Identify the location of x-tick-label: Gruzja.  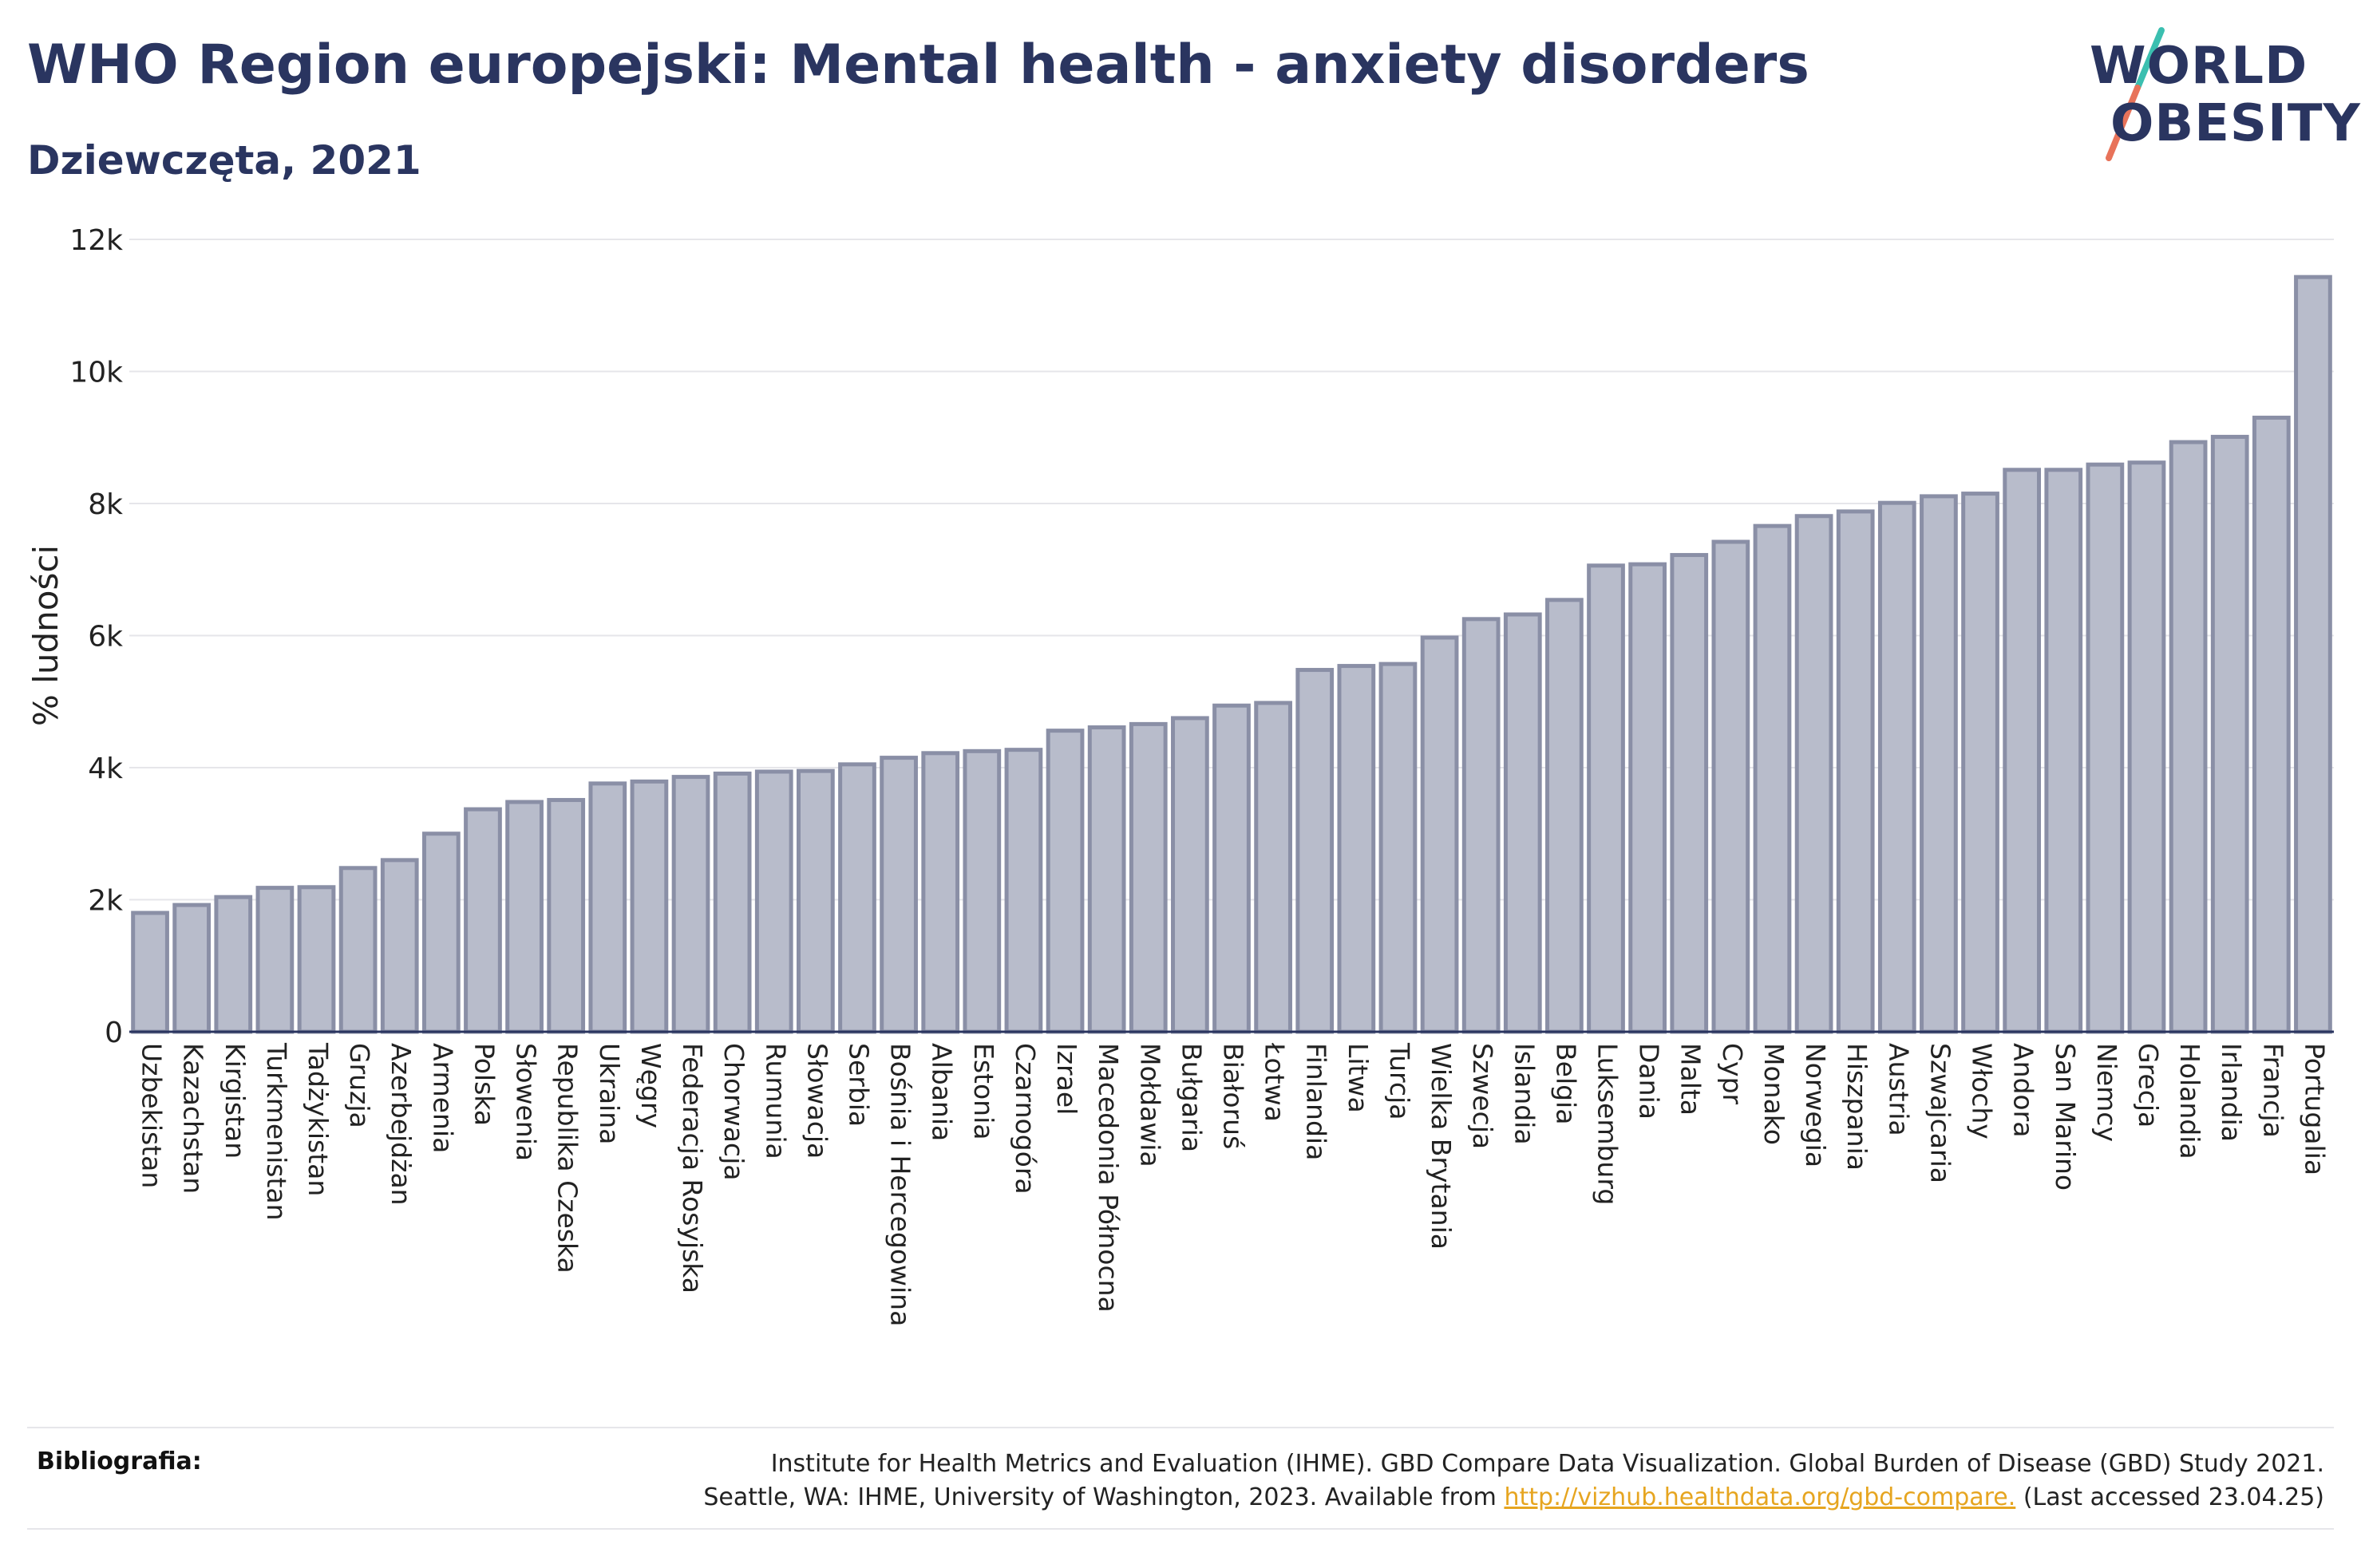
(359, 1085).